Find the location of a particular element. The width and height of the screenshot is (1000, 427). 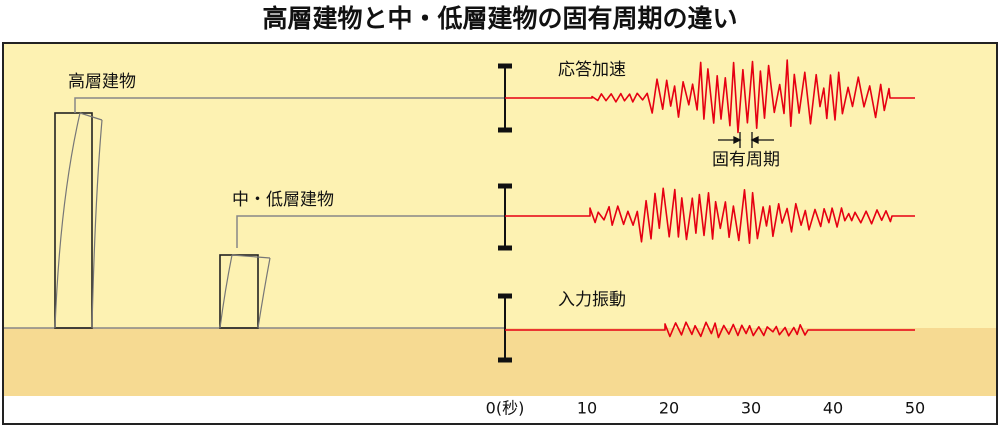

axis: 0(秒) 10 20 30 40 50 is located at coordinates (706, 408).